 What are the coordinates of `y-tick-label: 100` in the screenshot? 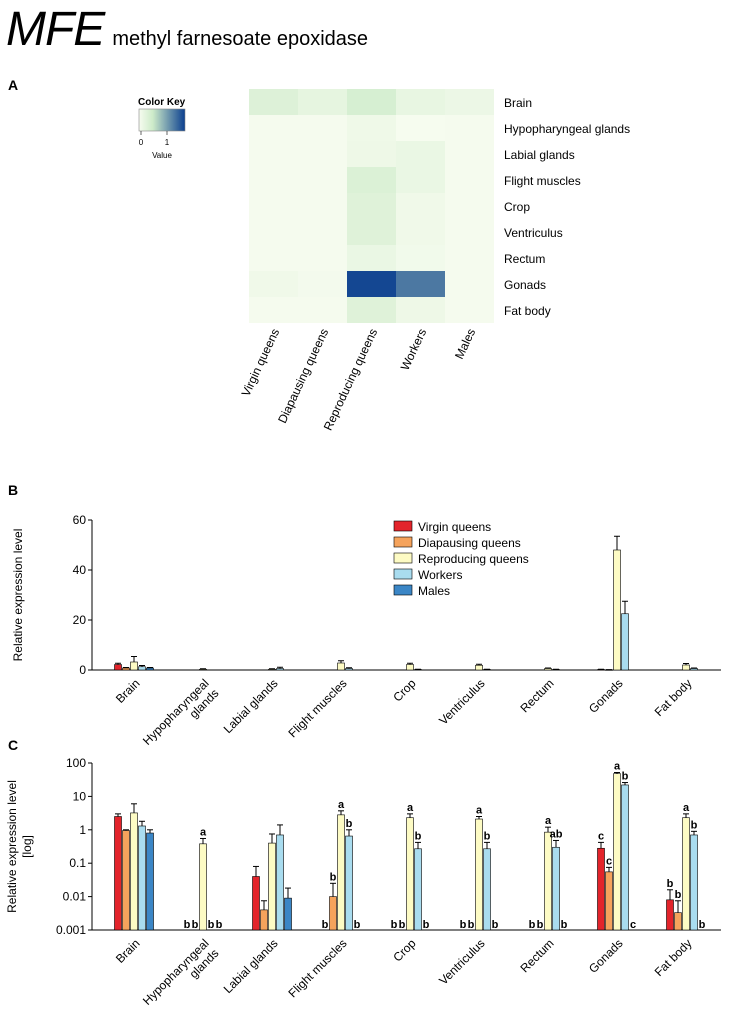 It's located at (76, 763).